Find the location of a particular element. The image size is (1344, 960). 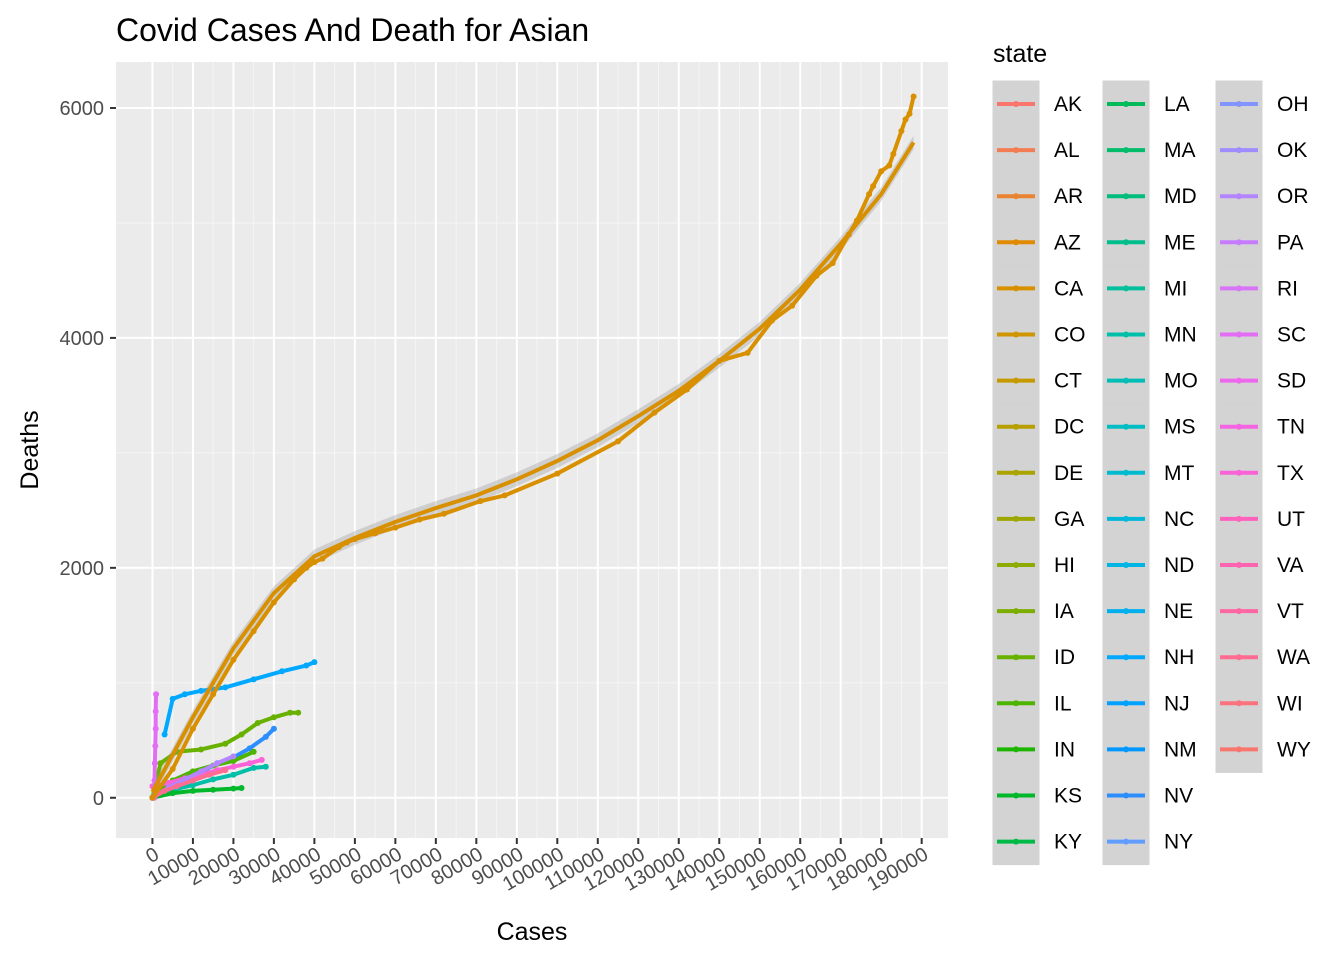

legend-key-point-NY is located at coordinates (1126, 841).